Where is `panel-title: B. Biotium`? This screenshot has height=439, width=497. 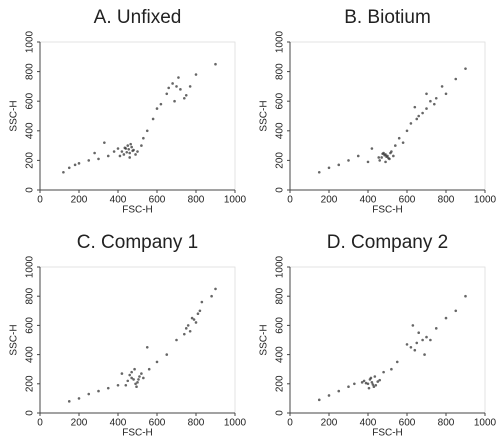 panel-title: B. Biotium is located at coordinates (387, 17).